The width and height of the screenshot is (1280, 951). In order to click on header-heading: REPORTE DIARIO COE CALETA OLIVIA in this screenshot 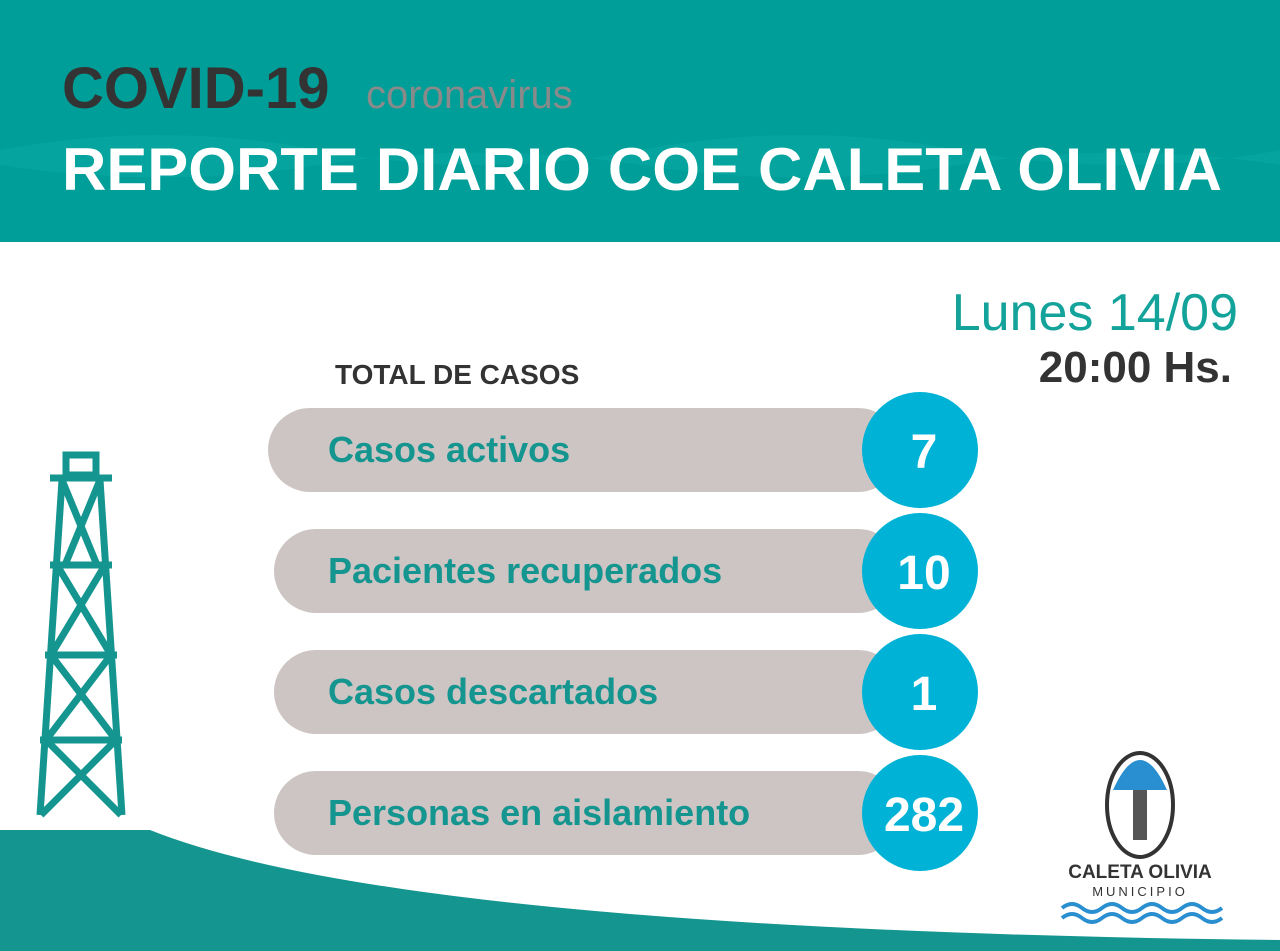, I will do `click(642, 169)`.